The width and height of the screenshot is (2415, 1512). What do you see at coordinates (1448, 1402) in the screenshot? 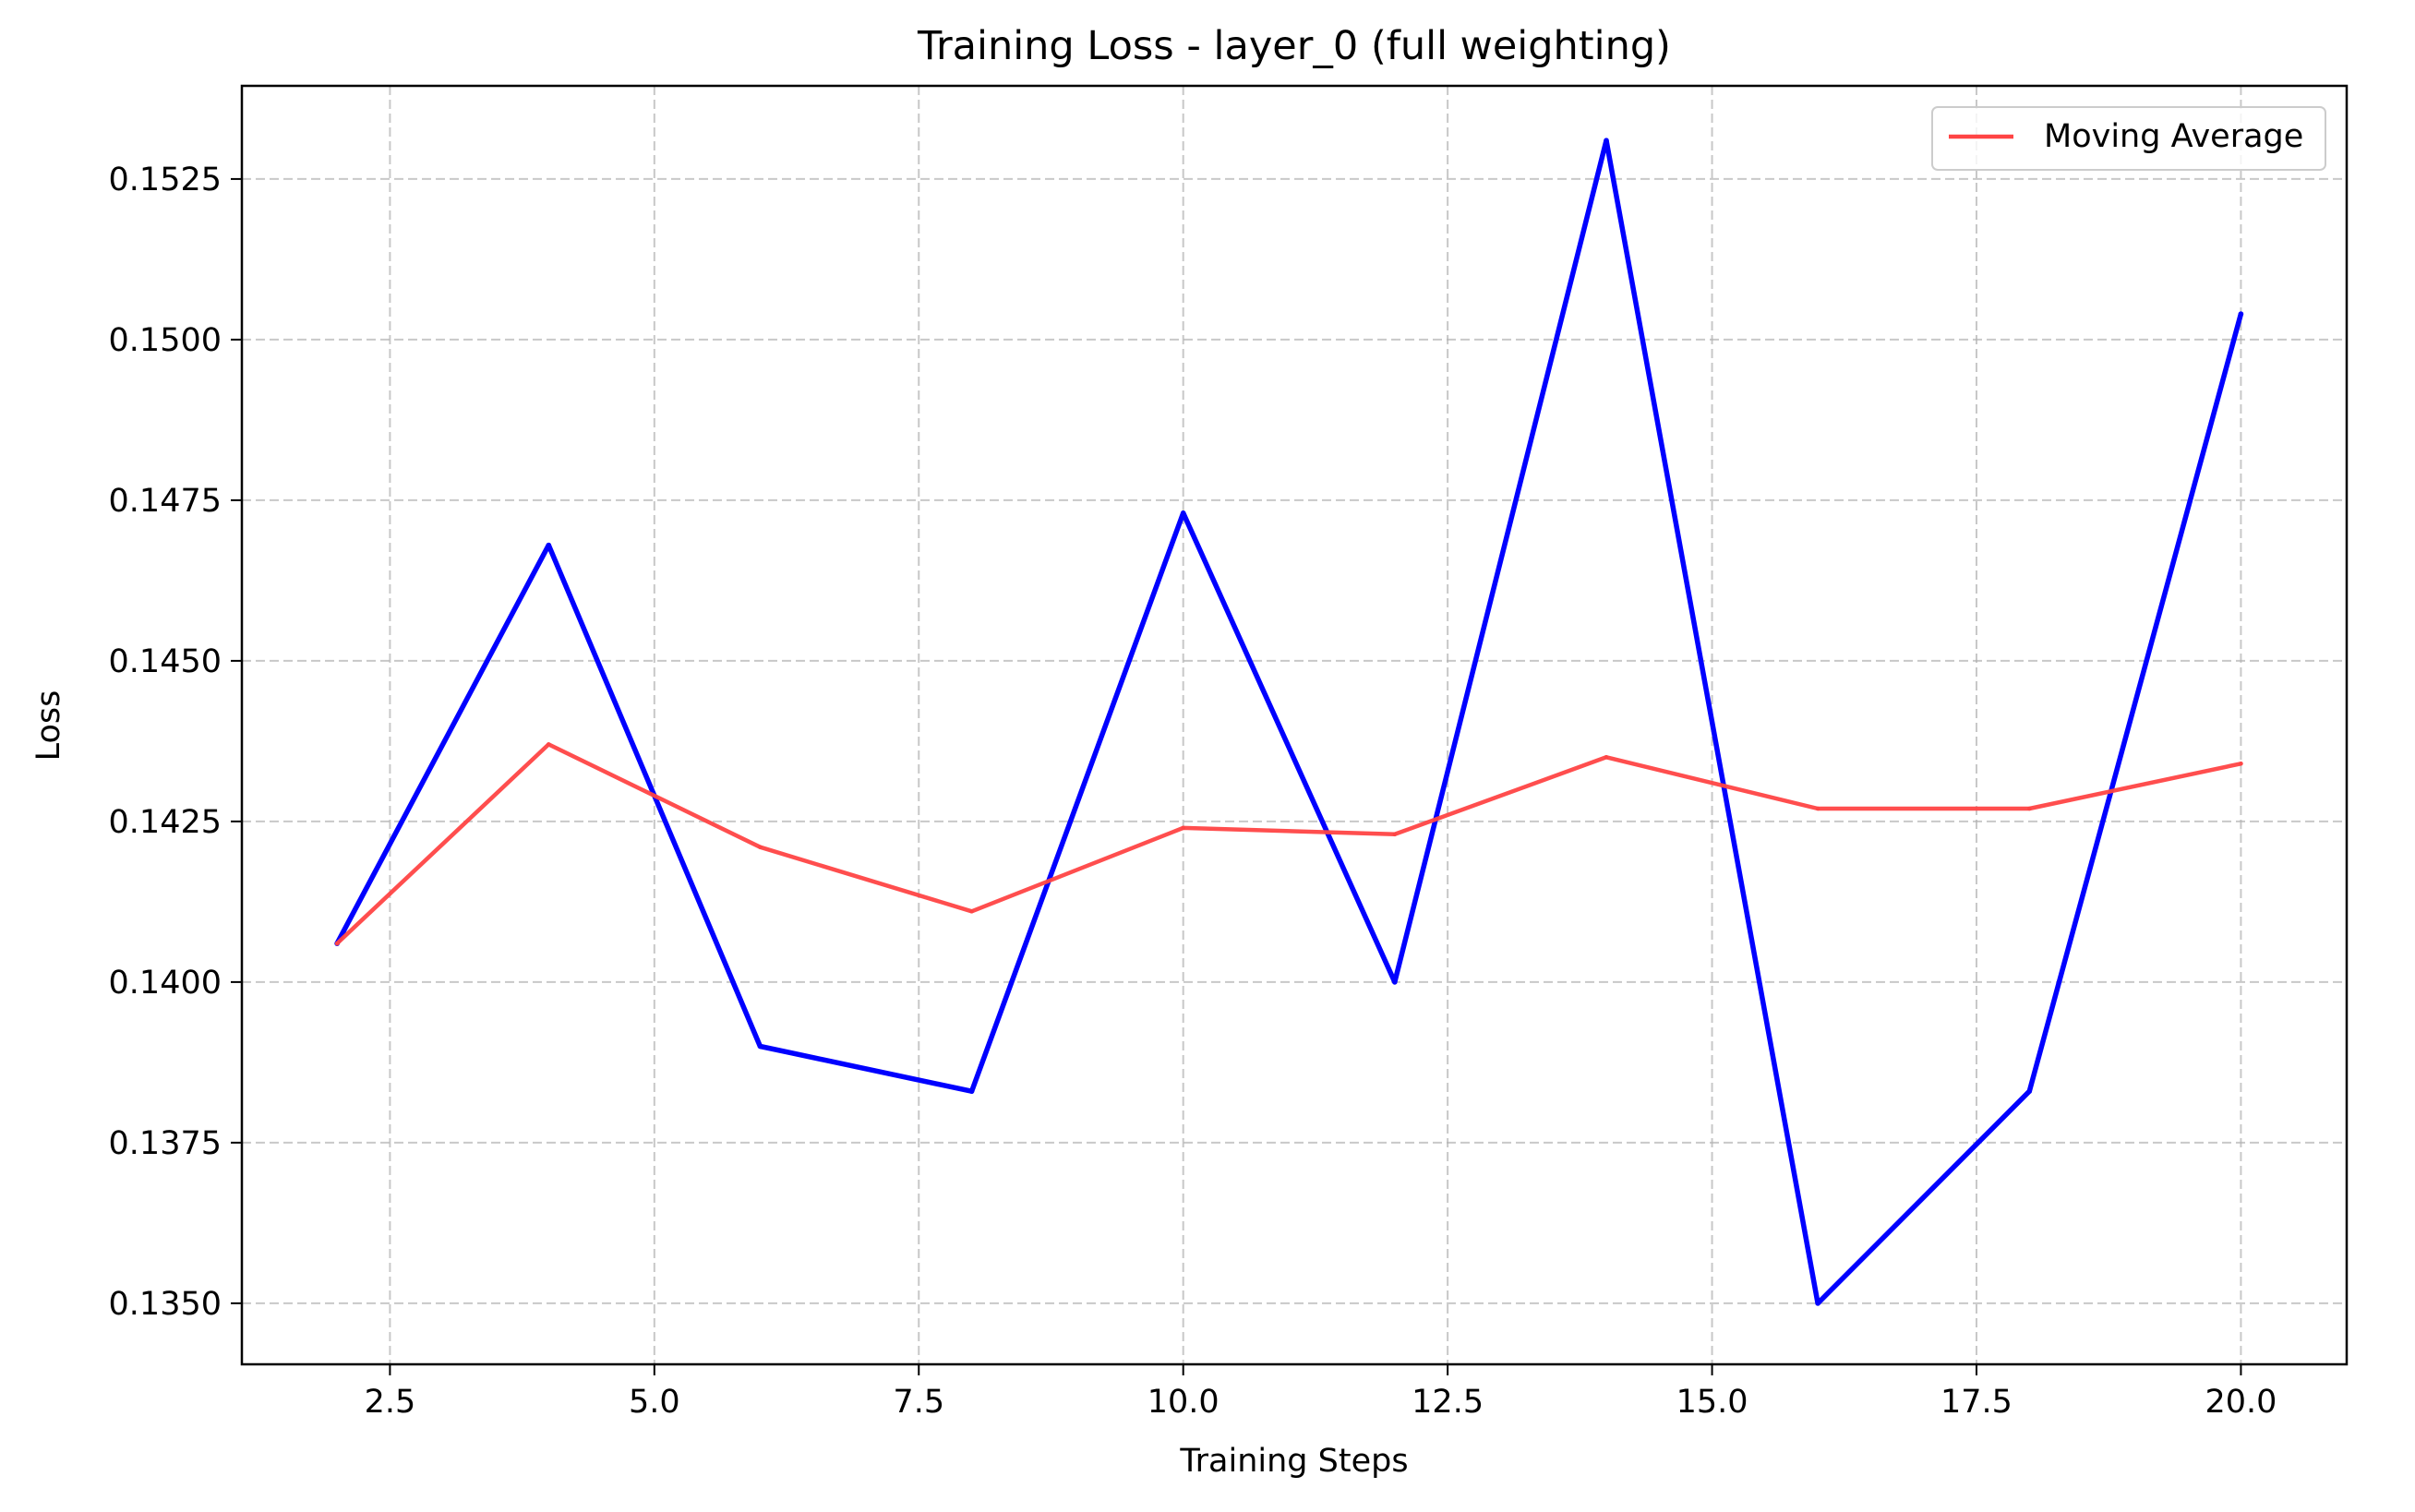
I see `x-tick-label: 12.5` at bounding box center [1448, 1402].